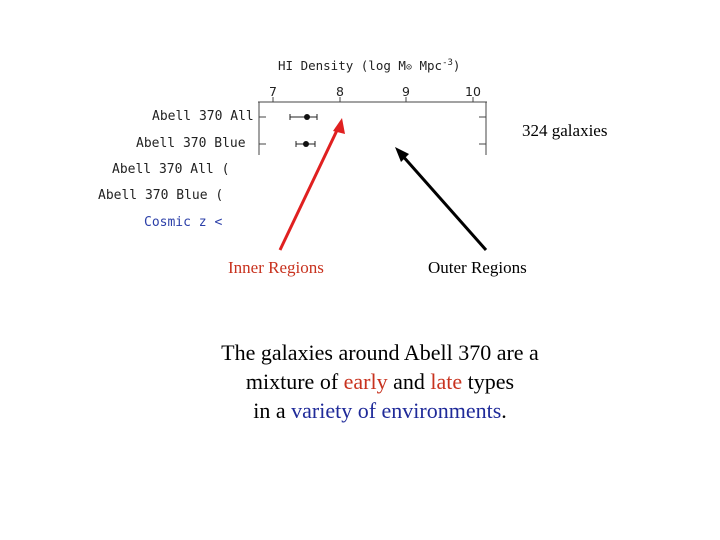 The width and height of the screenshot is (720, 540). What do you see at coordinates (306, 144) in the screenshot?
I see `point-blue` at bounding box center [306, 144].